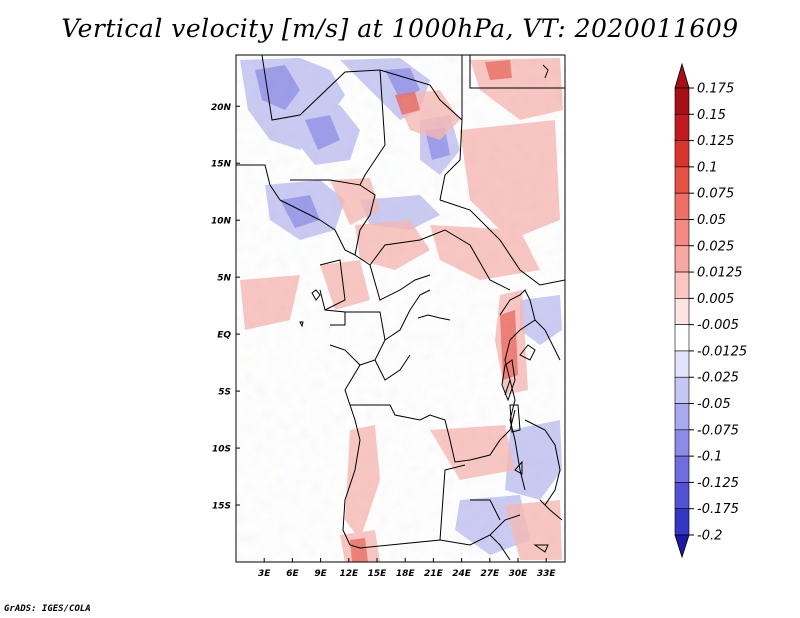  Describe the element at coordinates (221, 222) in the screenshot. I see `lat-tick-label: 10N` at that location.